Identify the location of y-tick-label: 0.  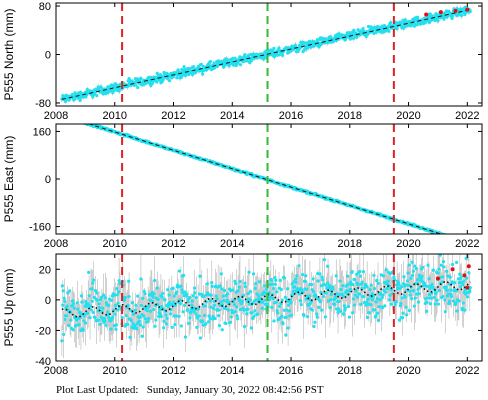
(48, 56).